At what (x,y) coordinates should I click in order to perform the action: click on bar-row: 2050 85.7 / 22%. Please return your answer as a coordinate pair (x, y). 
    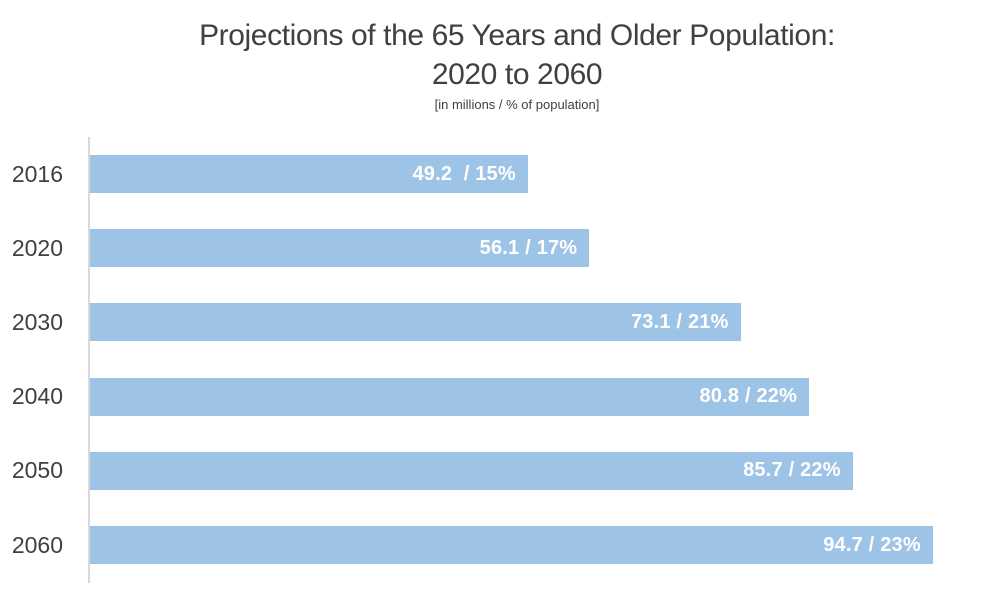
    Looking at the image, I should click on (500, 471).